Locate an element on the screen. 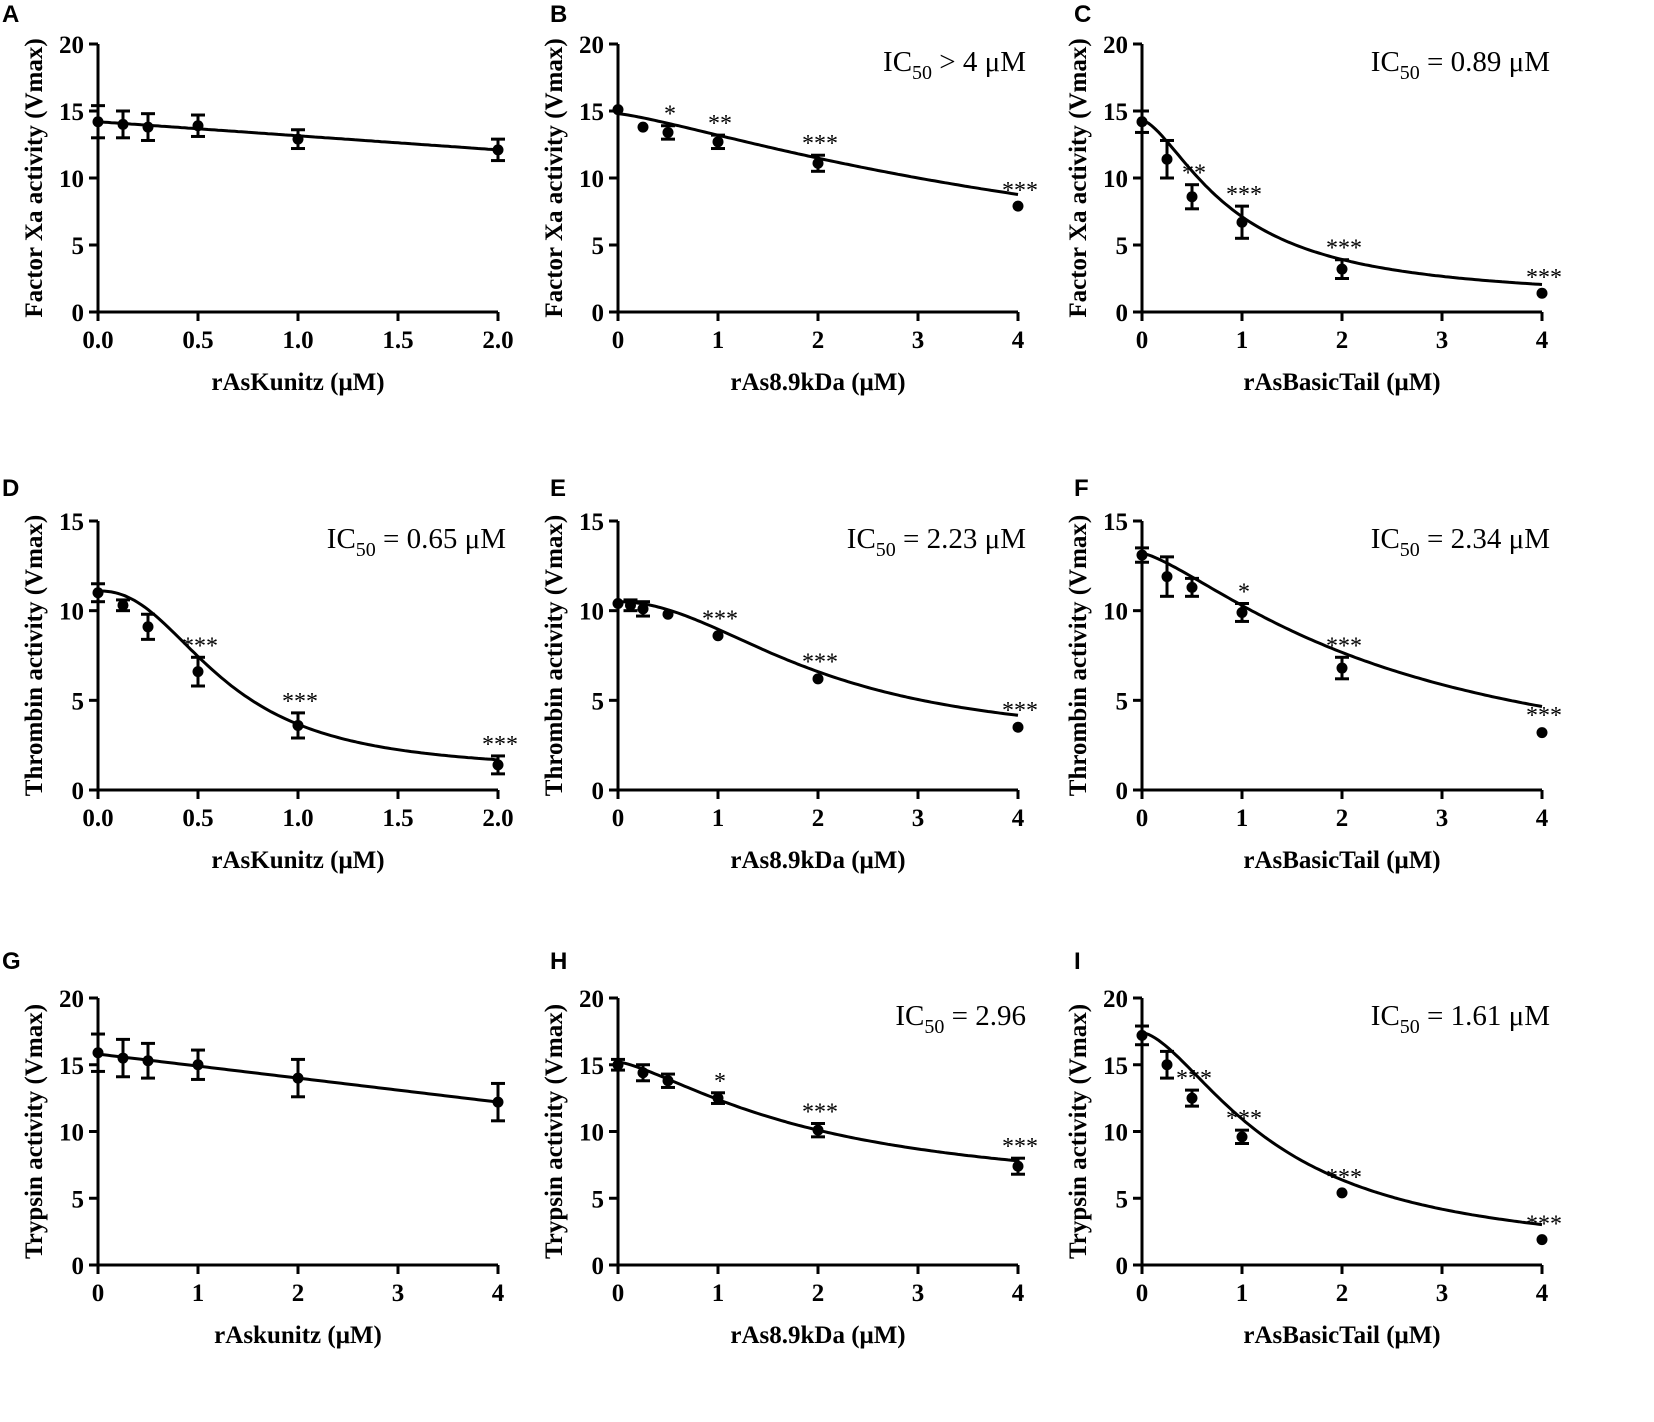 Image resolution: width=1654 pixels, height=1422 pixels. significance-label: * is located at coordinates (720, 1082).